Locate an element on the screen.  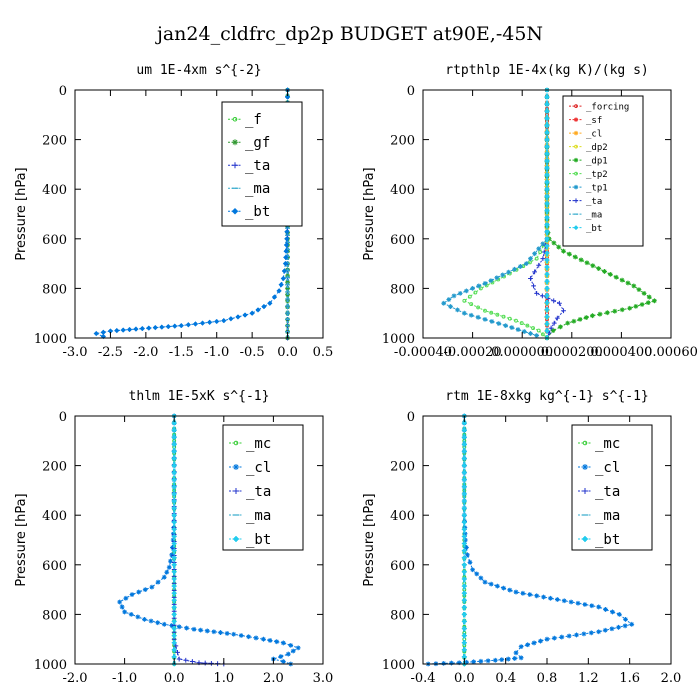
panel-title: um 1E-4xm s^{-2} is located at coordinates (198, 70).